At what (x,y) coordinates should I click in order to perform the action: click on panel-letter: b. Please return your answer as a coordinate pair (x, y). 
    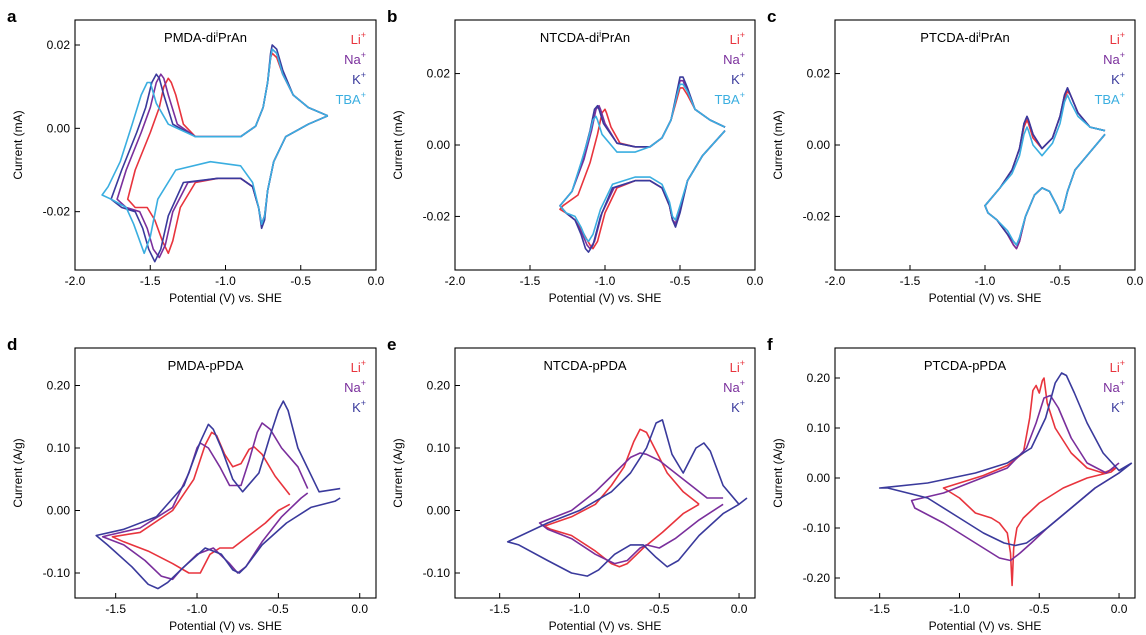
    Looking at the image, I should click on (392, 16).